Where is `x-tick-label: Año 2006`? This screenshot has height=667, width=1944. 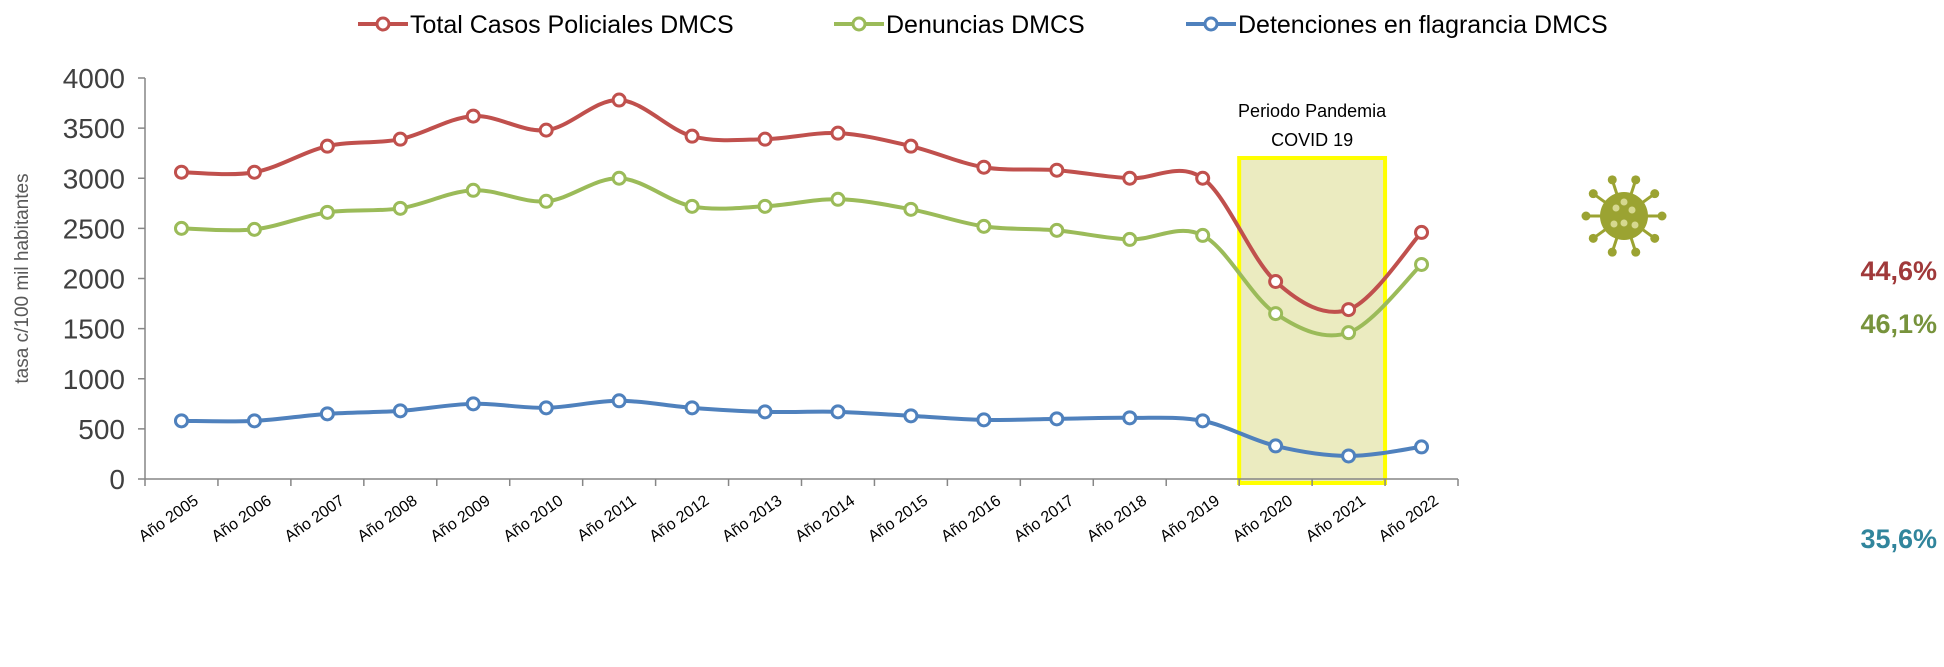 x-tick-label: Año 2006 is located at coordinates (242, 518).